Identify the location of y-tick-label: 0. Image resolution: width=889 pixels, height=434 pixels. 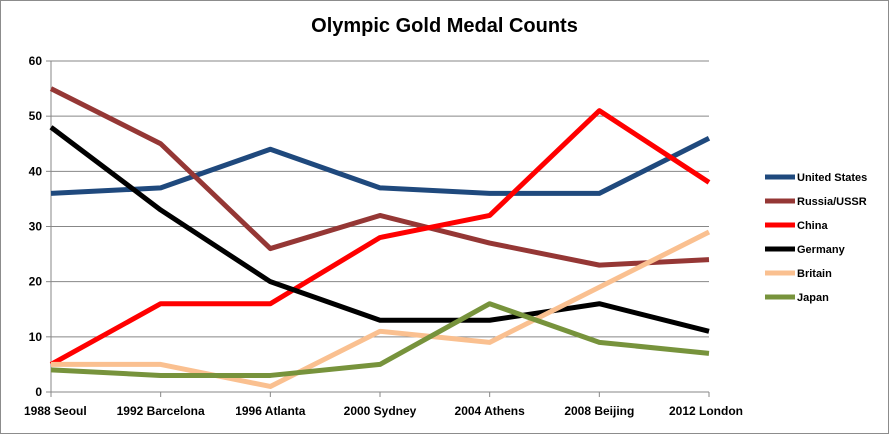
(38, 392).